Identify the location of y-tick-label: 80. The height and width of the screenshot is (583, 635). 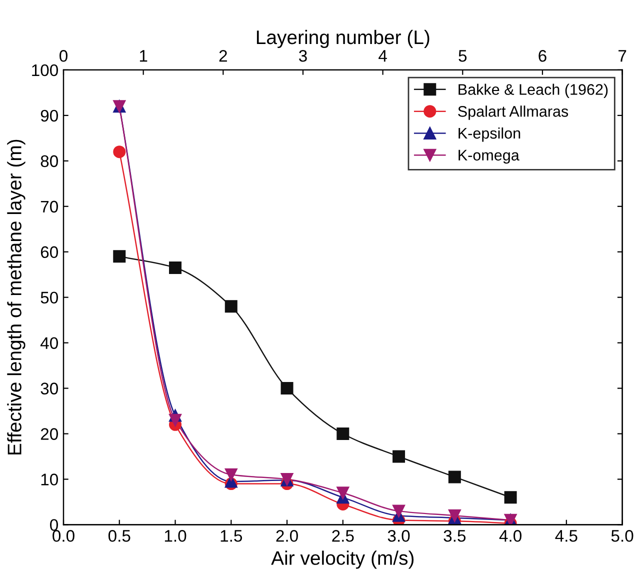
(49, 161).